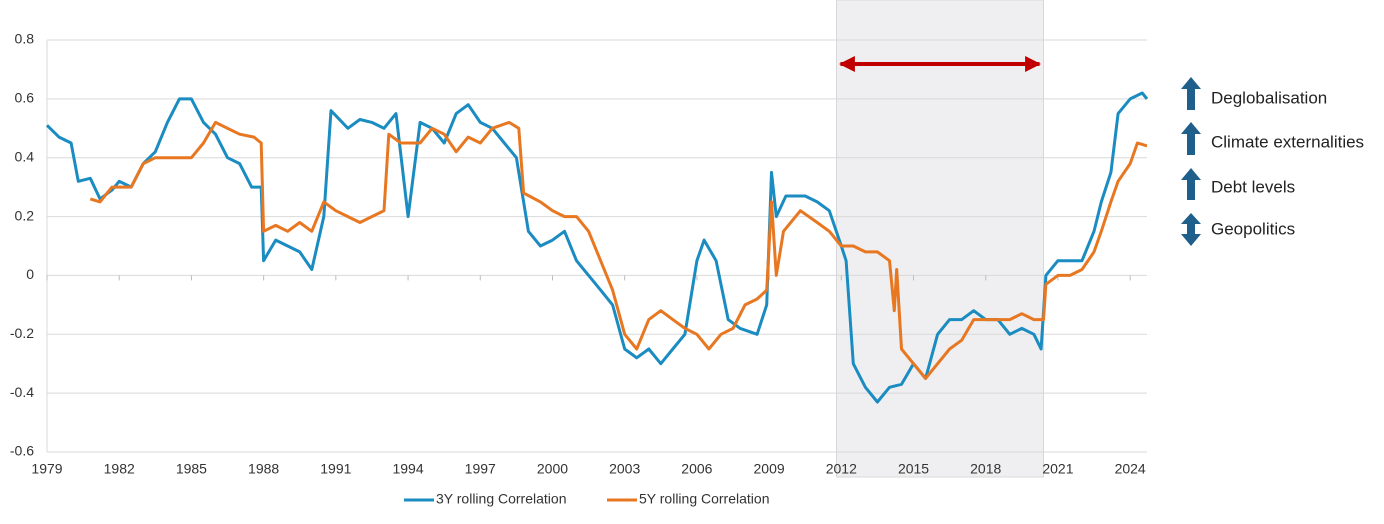  What do you see at coordinates (1253, 186) in the screenshot?
I see `annotation: Debt levels` at bounding box center [1253, 186].